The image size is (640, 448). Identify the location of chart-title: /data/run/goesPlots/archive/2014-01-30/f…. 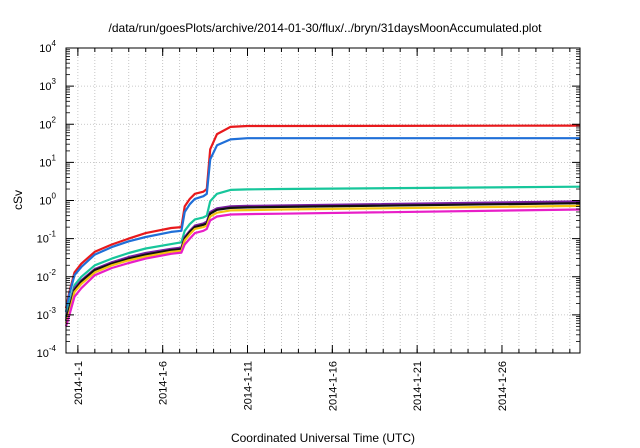
(326, 28).